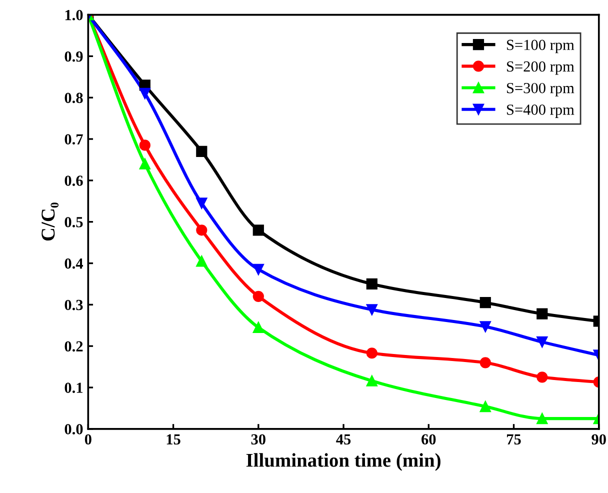  I want to click on x-tick-label: 30, so click(258, 439).